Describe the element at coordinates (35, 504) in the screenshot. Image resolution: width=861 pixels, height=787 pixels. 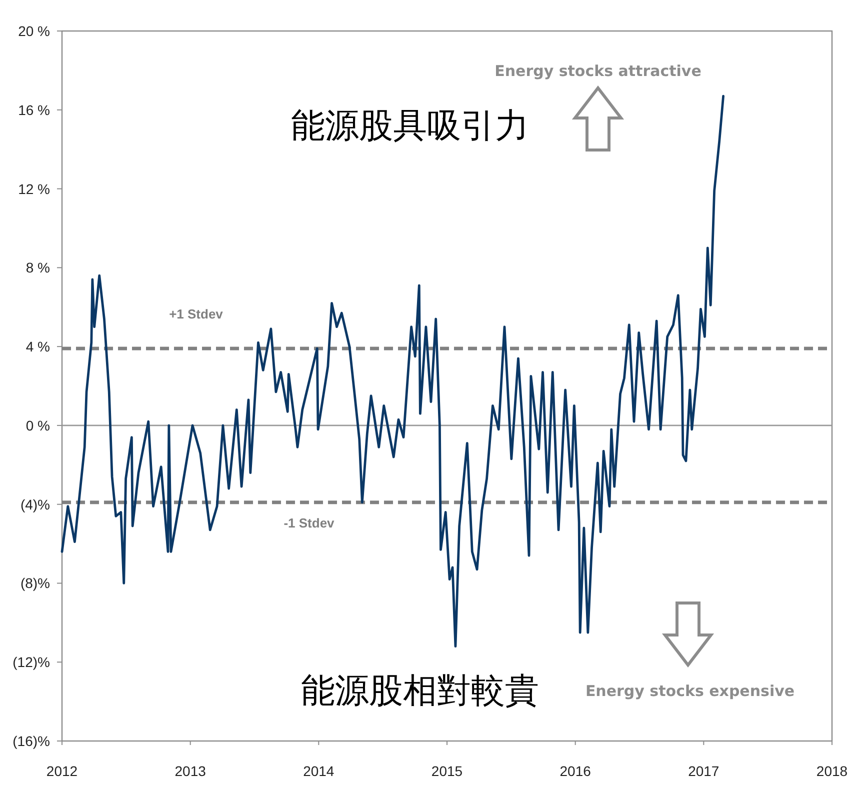
I see `y-tick-label: (4)%` at that location.